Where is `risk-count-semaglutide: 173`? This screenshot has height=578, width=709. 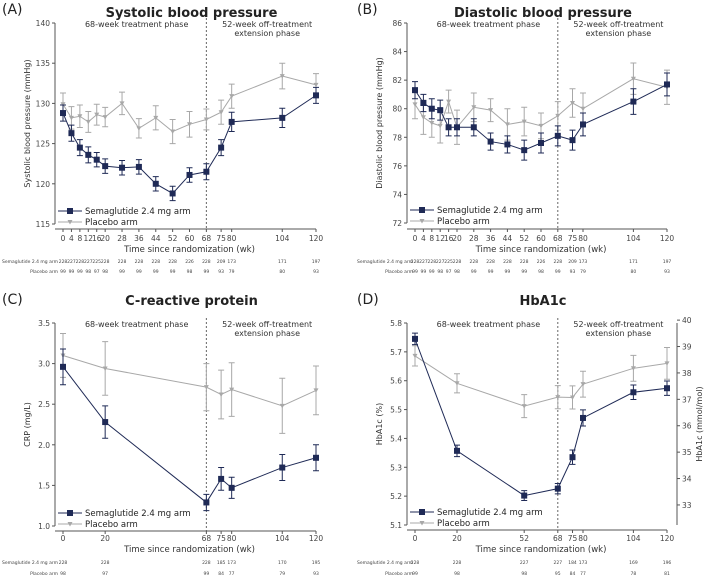 risk-count-semaglutide: 173 is located at coordinates (583, 563).